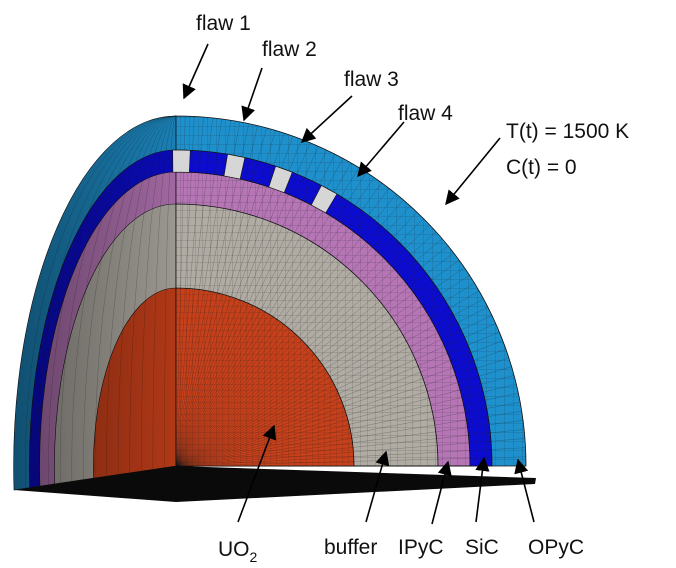 The height and width of the screenshot is (568, 676). I want to click on flaw-2-label: flaw 2, so click(289, 49).